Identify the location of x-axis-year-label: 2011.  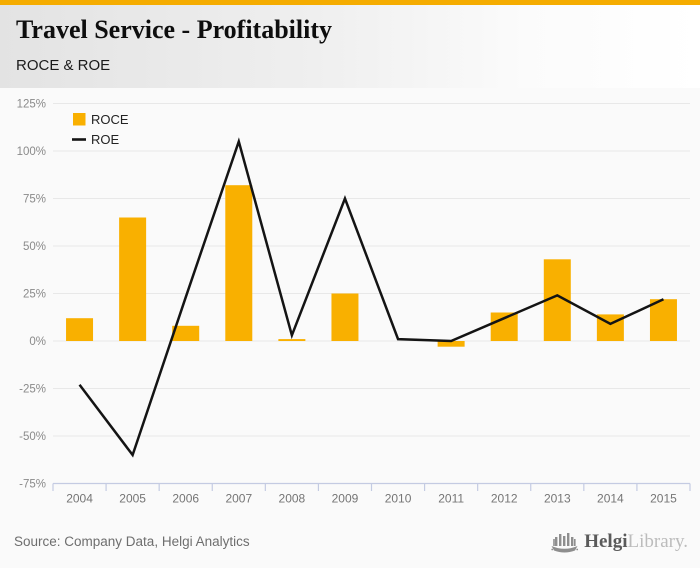
(451, 499).